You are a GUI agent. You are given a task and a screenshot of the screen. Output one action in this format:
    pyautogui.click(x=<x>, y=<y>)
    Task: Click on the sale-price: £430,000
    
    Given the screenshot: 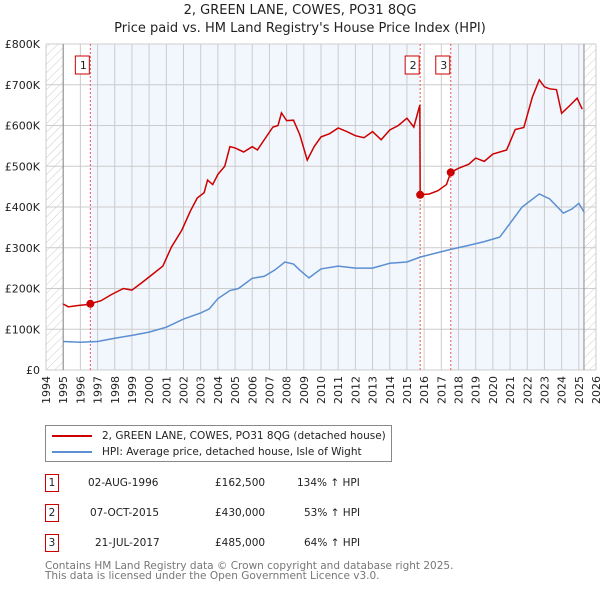 What is the action you would take?
    pyautogui.click(x=240, y=513)
    